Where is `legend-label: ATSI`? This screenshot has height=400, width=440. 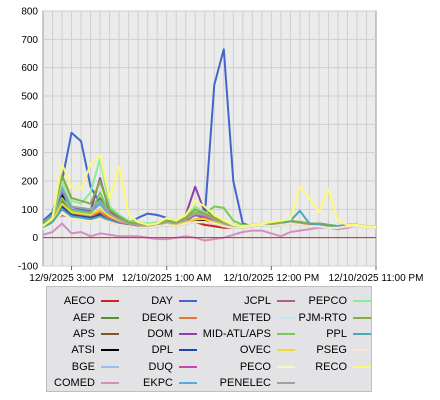 legend-label: ATSI is located at coordinates (83, 350).